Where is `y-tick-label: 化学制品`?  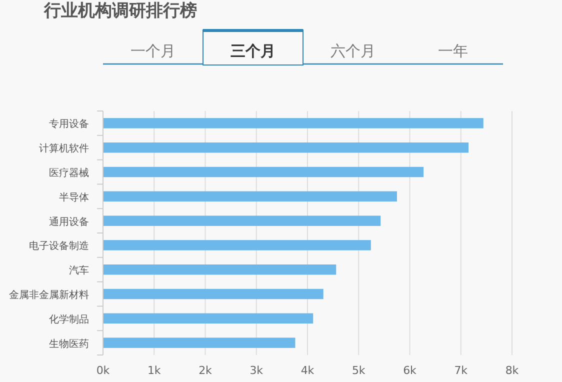
y-tick-label: 化学制品 is located at coordinates (69, 319).